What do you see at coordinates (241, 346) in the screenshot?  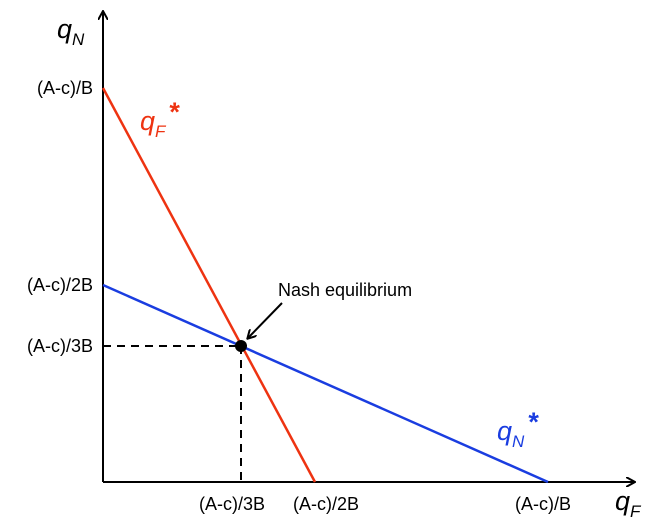 I see `equilibrium-point` at bounding box center [241, 346].